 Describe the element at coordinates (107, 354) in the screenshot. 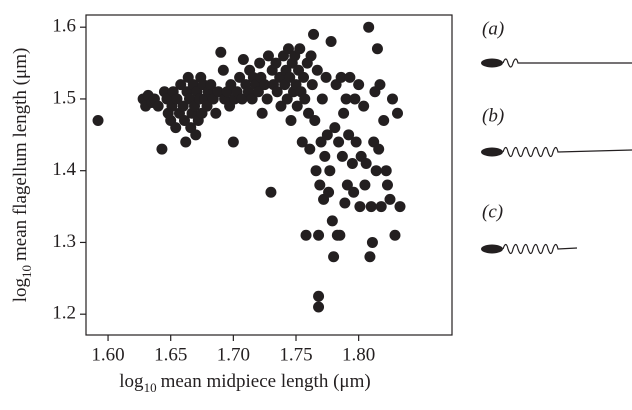

I see `x-tick-label: 1.60` at that location.